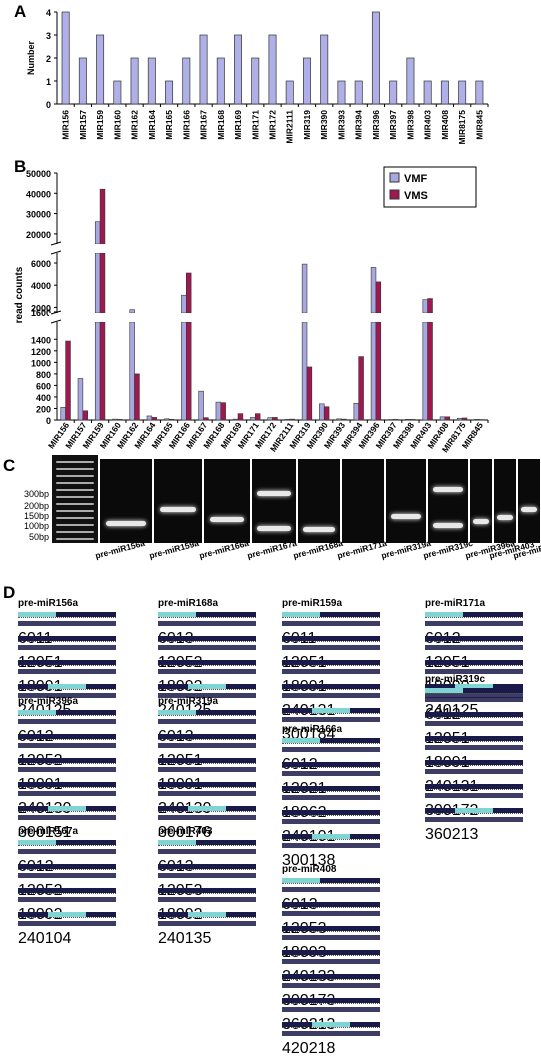 The height and width of the screenshot is (1058, 541). I want to click on structure-row-group: 18092, so click(214, 900).